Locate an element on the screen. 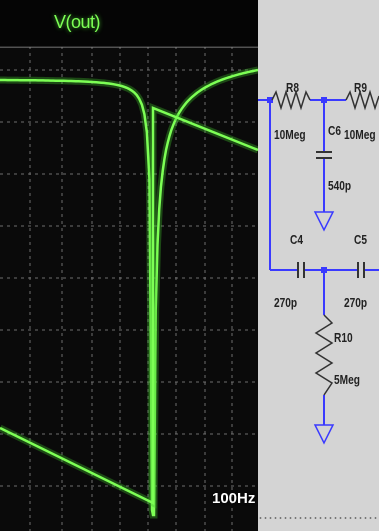 The image size is (379, 531). r9-ref-label: R9 is located at coordinates (360, 87).